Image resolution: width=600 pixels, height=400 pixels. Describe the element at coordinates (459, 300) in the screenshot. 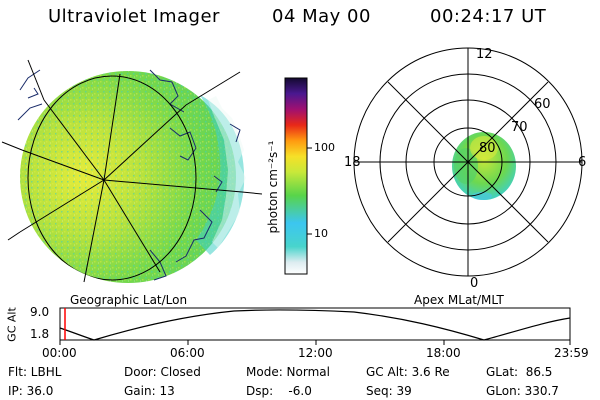

I see `polar-caption: Apex MLat/MLT` at that location.